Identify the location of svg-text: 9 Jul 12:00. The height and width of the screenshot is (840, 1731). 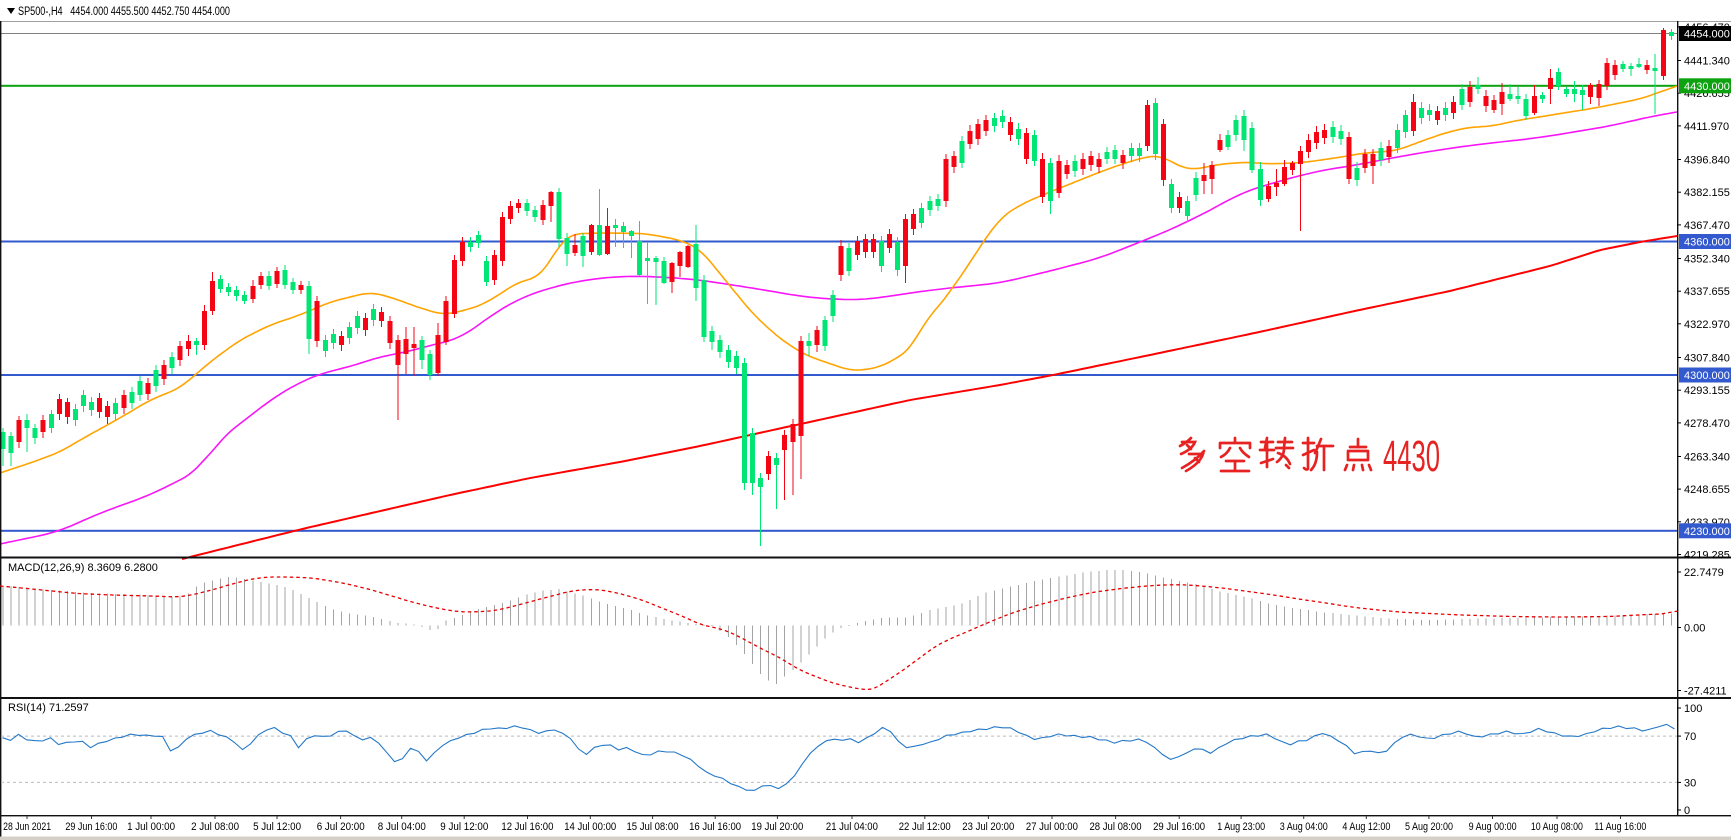
(464, 827).